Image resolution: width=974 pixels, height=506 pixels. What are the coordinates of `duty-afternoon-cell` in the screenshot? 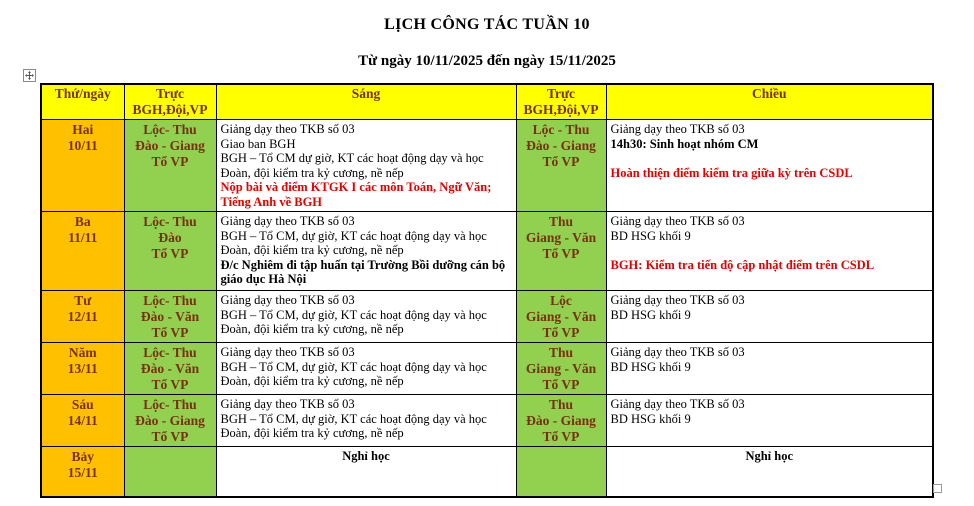 It's located at (561, 471).